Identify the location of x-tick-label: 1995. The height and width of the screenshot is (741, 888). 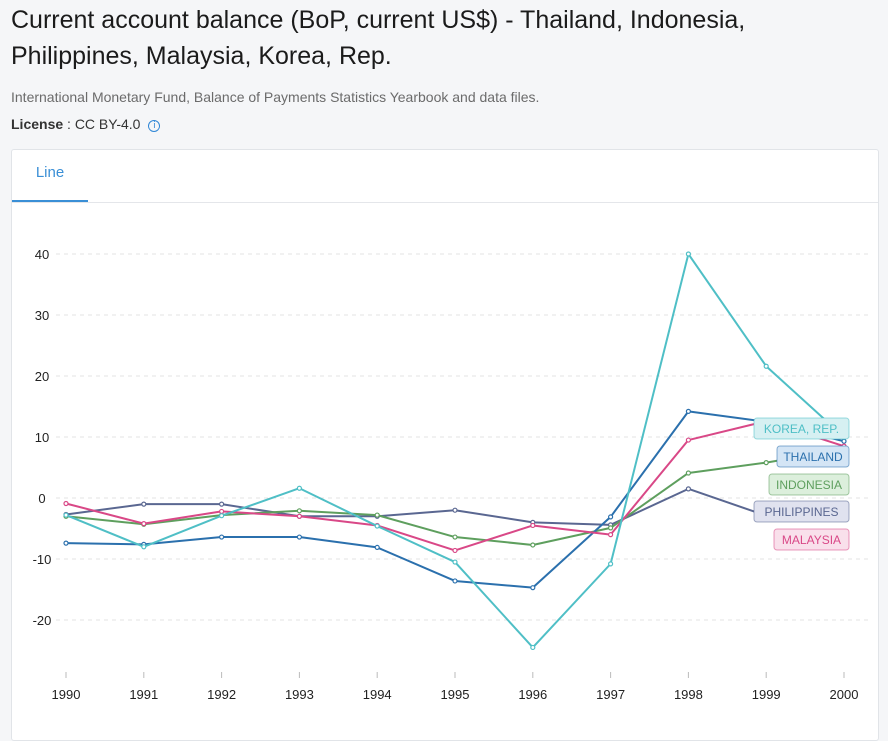
(455, 694).